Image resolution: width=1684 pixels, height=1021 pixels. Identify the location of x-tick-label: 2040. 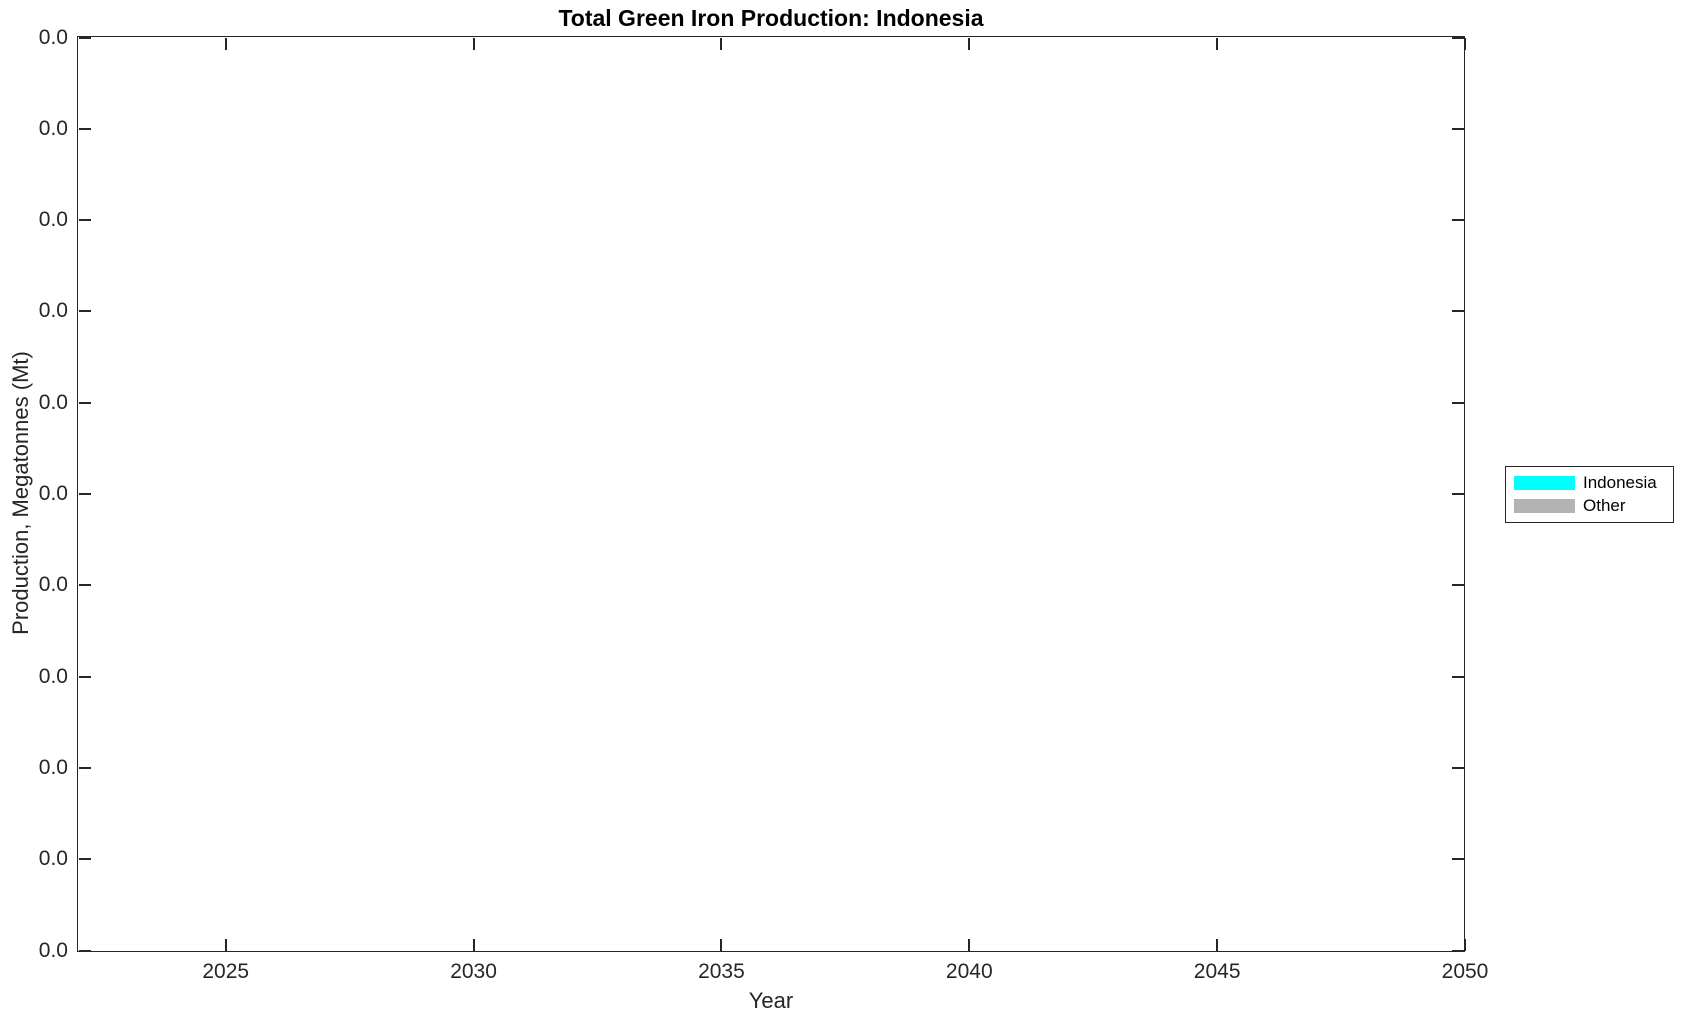
(969, 971).